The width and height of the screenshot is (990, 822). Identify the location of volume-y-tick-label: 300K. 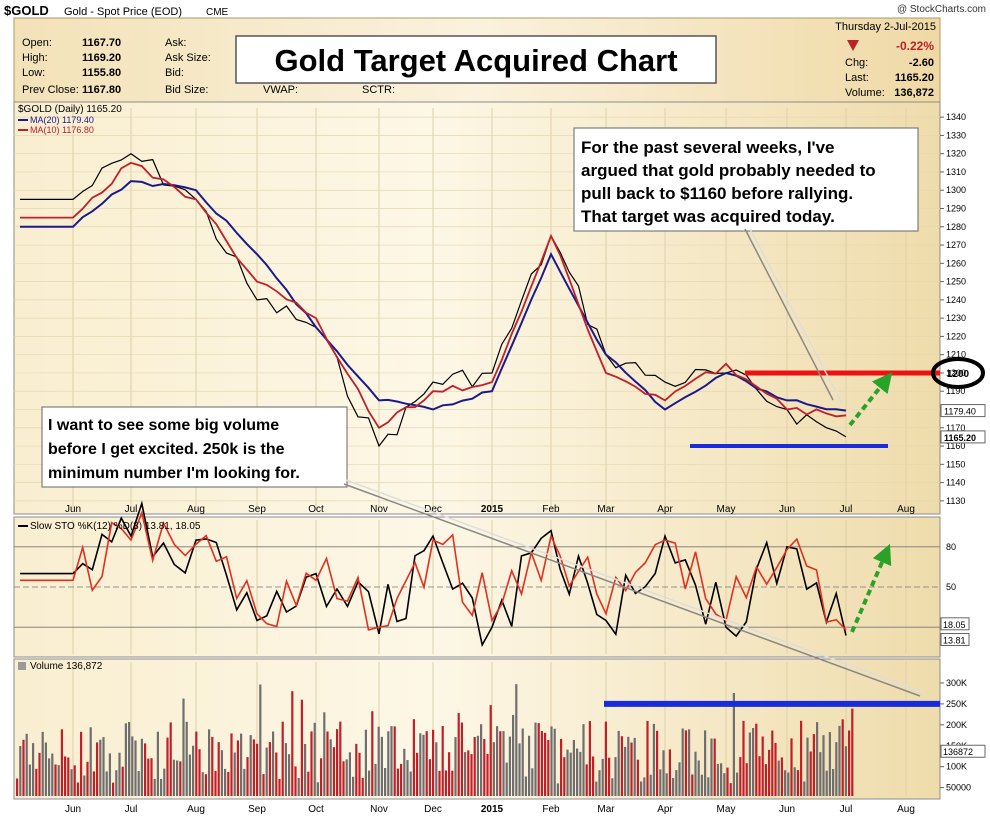
(956, 683).